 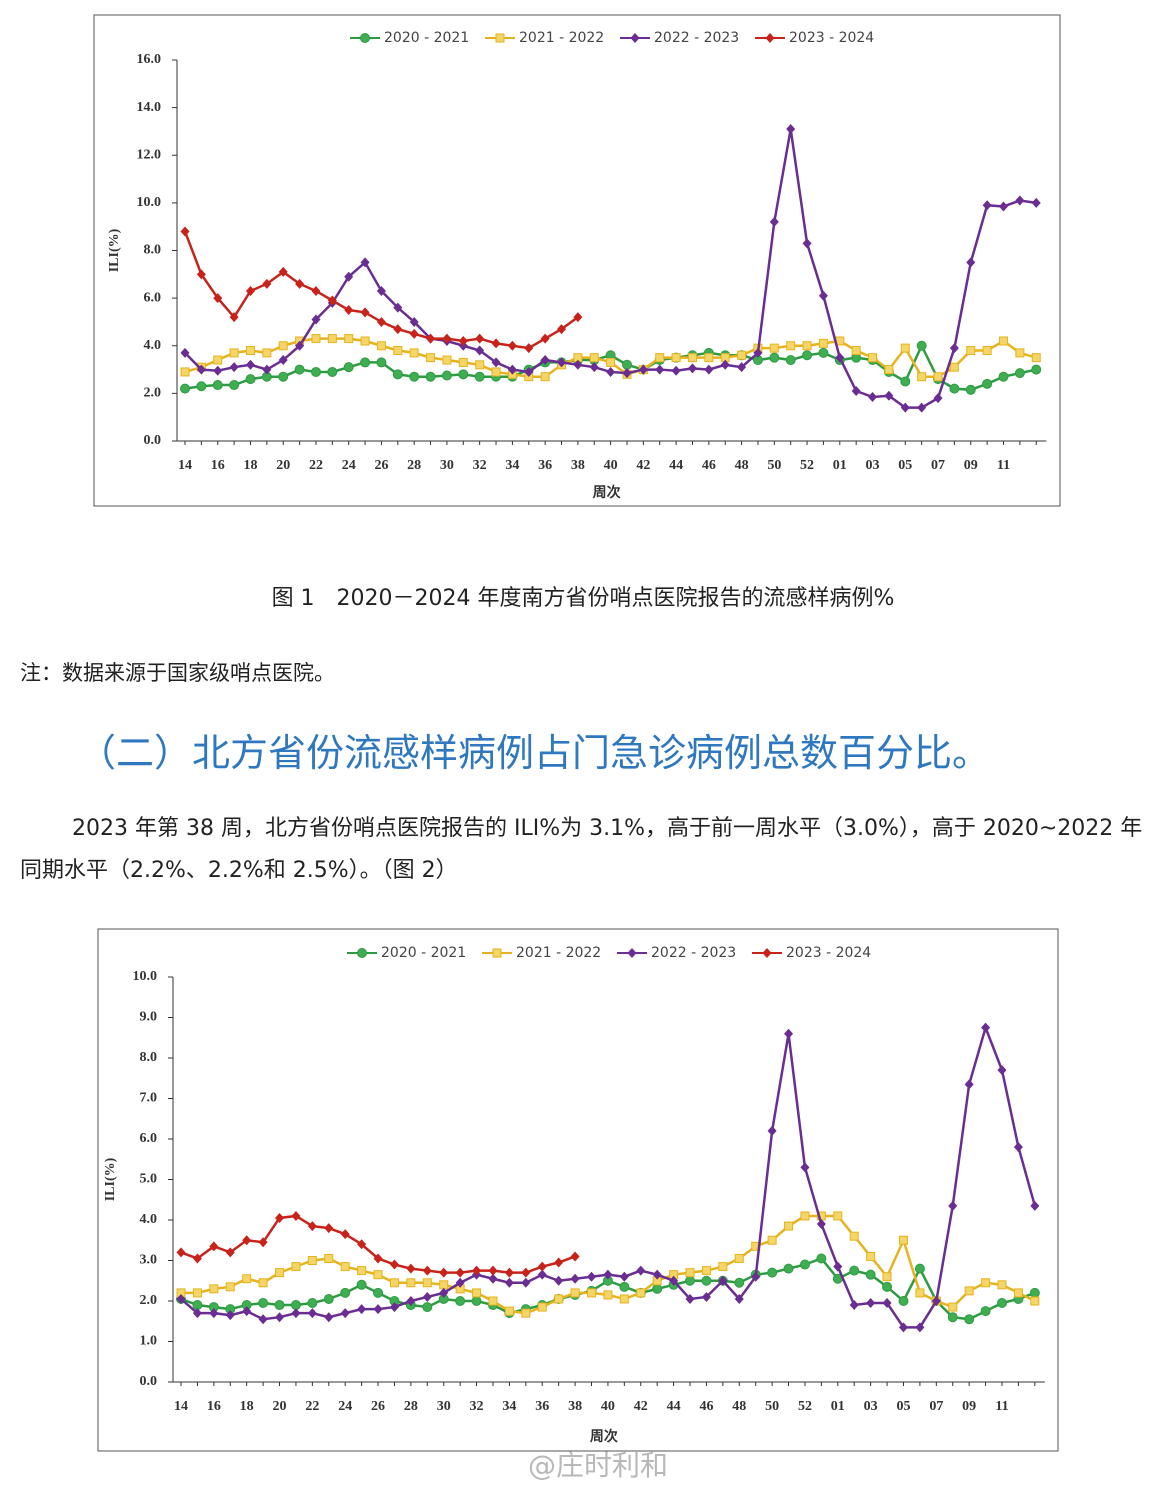 What do you see at coordinates (316, 465) in the screenshot?
I see `x-tick-label: 22` at bounding box center [316, 465].